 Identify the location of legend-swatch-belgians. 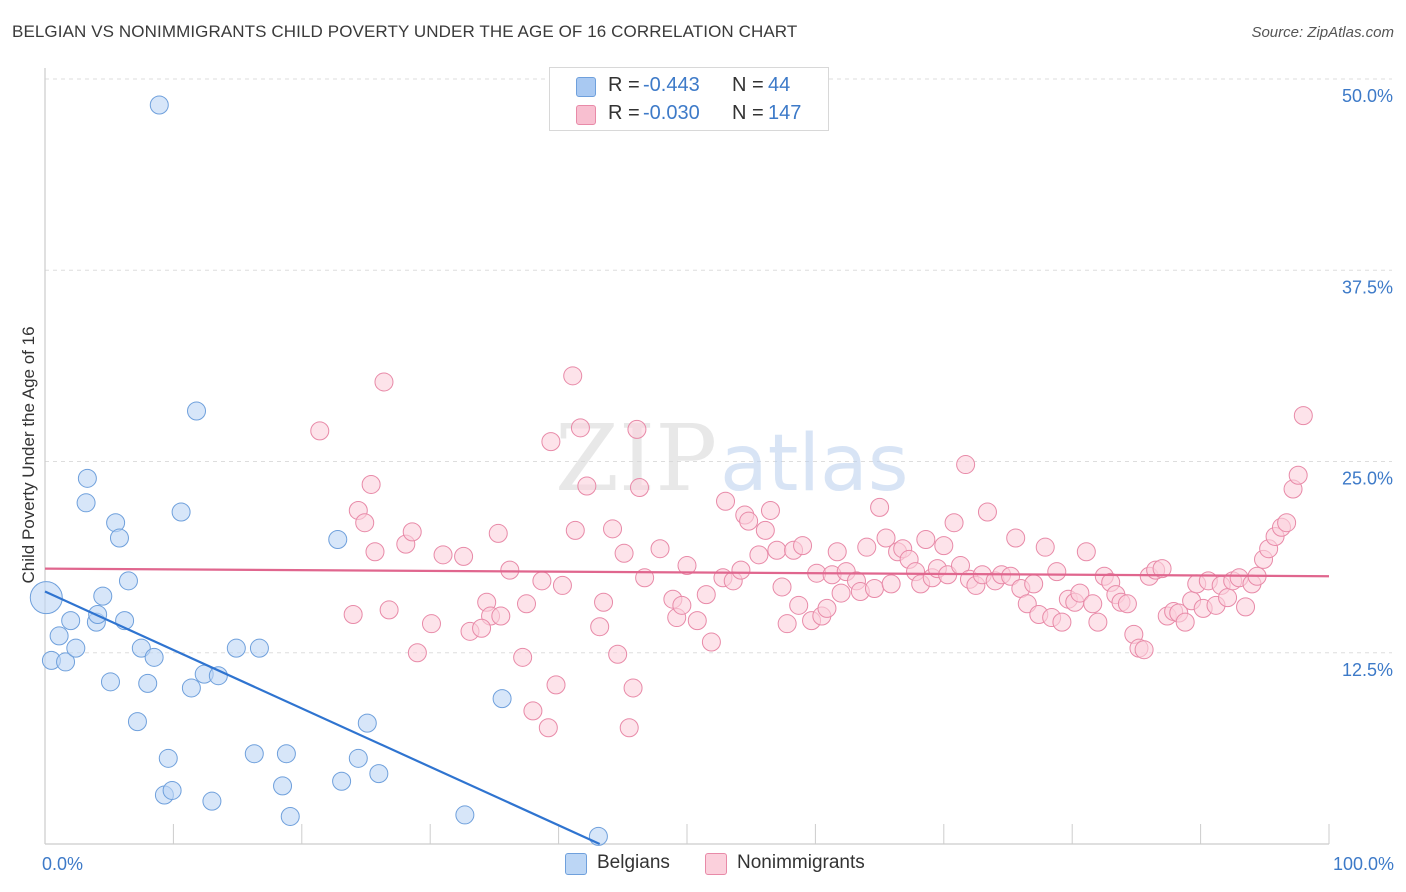
(586, 87).